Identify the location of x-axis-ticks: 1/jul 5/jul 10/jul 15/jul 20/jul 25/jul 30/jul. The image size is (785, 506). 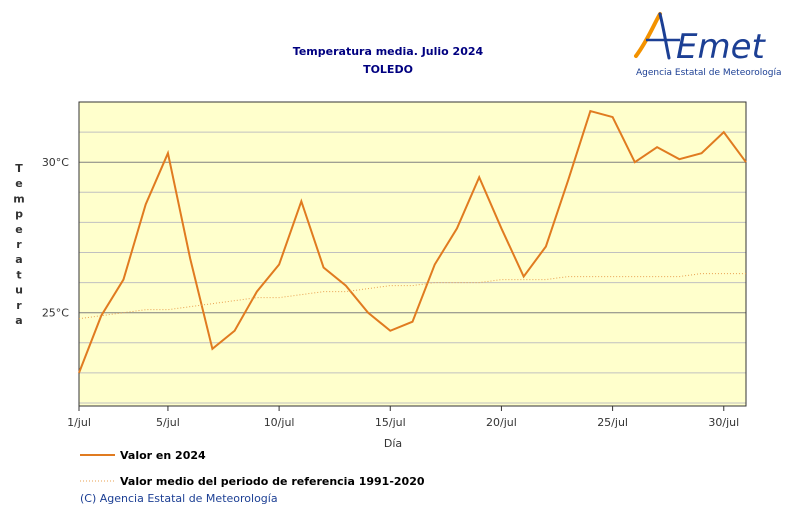
(403, 417).